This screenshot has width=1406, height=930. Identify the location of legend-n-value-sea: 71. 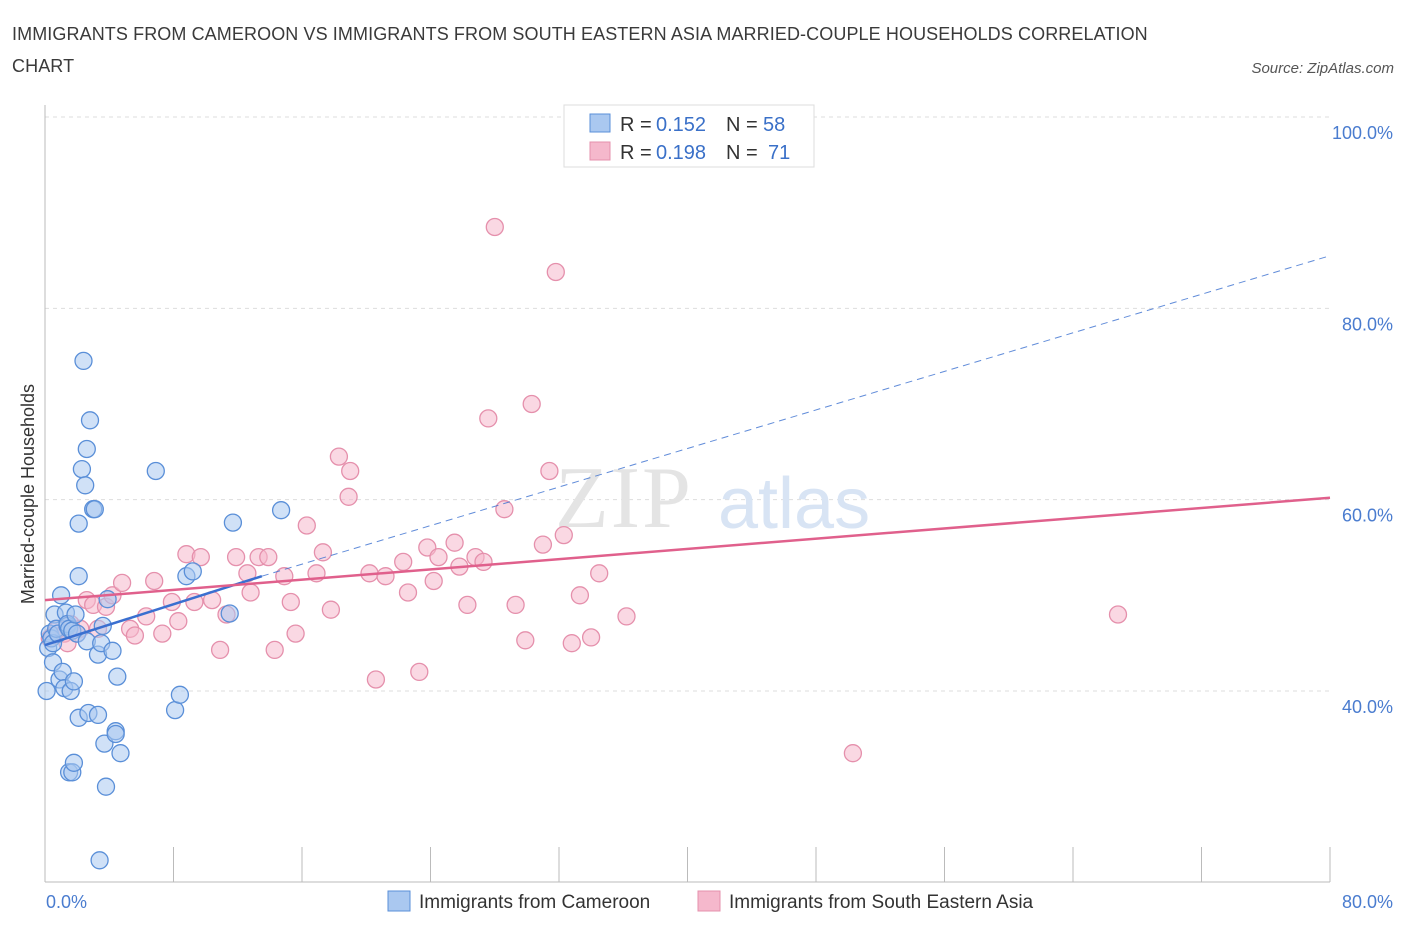
(779, 153).